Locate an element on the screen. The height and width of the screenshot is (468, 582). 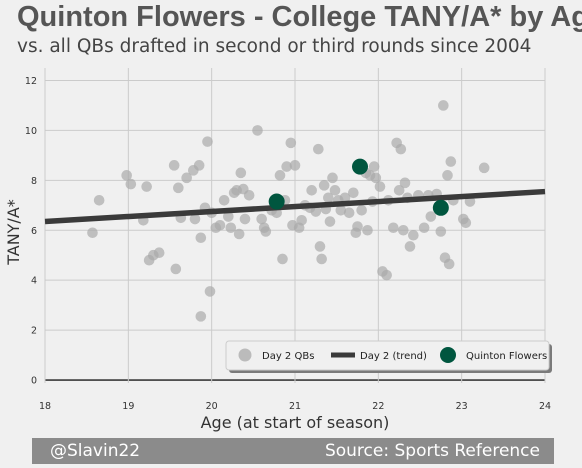
legend-label-day2: Day 2 QBs is located at coordinates (288, 356).